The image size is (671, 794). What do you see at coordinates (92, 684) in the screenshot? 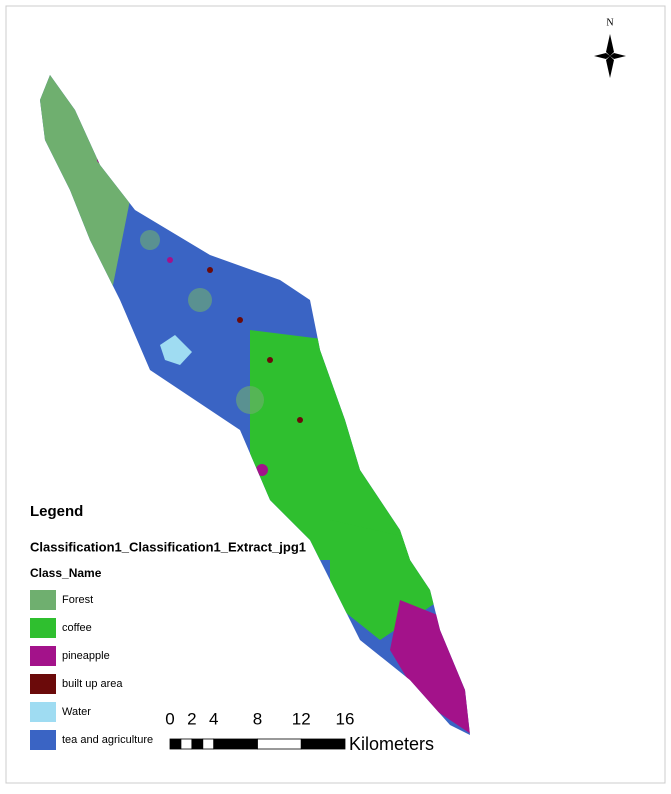
I see `legend-label: built up area` at bounding box center [92, 684].